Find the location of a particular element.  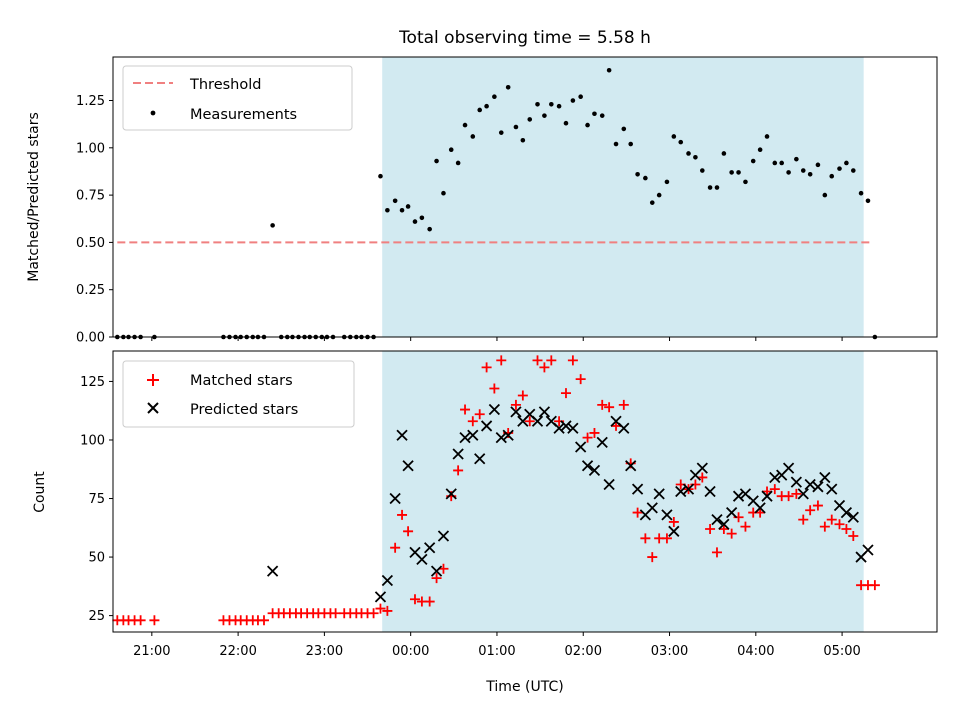

x-tick-label: 03:00 is located at coordinates (669, 651).